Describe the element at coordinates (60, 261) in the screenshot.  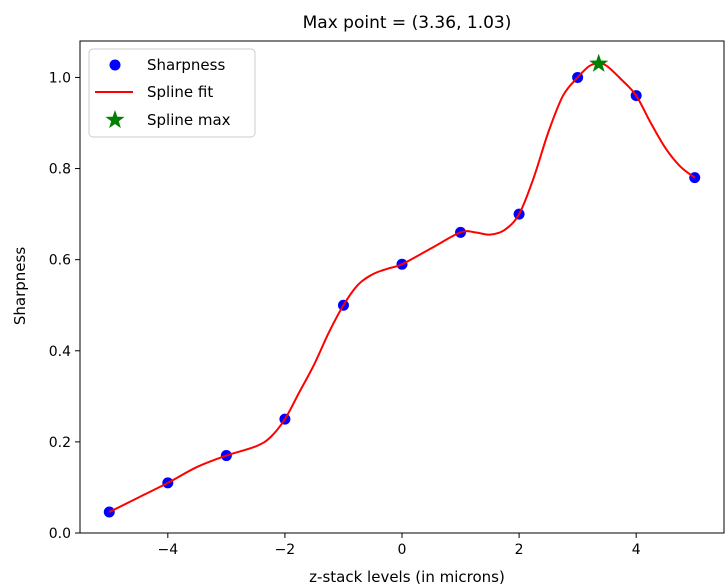
I see `y-tick-label: 0.6` at that location.